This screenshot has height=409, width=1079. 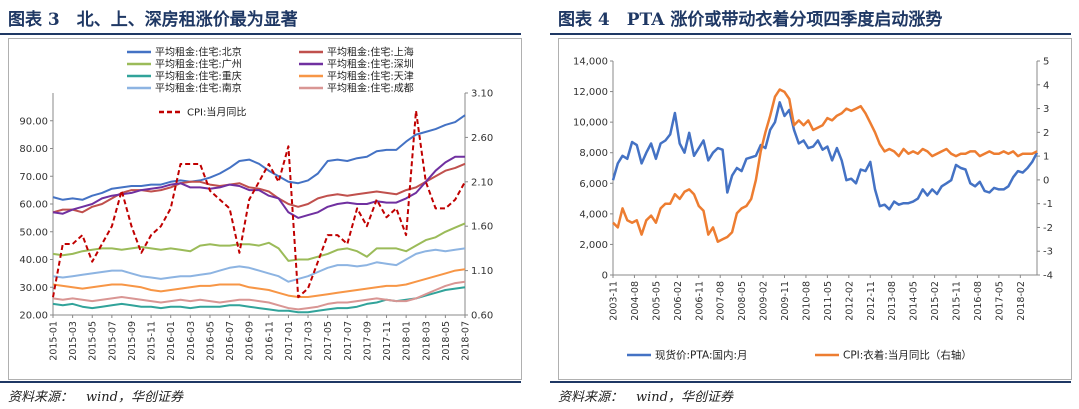 What do you see at coordinates (1046, 180) in the screenshot?
I see `y2-tick-label: 0` at bounding box center [1046, 180].